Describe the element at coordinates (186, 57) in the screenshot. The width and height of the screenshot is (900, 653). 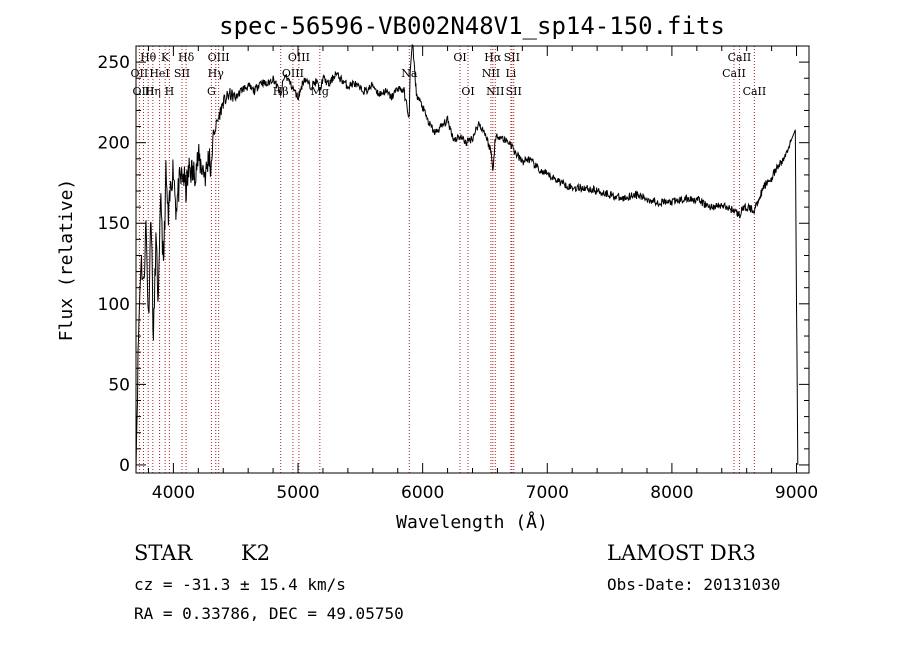
I see `emission-line-label: Hδ` at that location.